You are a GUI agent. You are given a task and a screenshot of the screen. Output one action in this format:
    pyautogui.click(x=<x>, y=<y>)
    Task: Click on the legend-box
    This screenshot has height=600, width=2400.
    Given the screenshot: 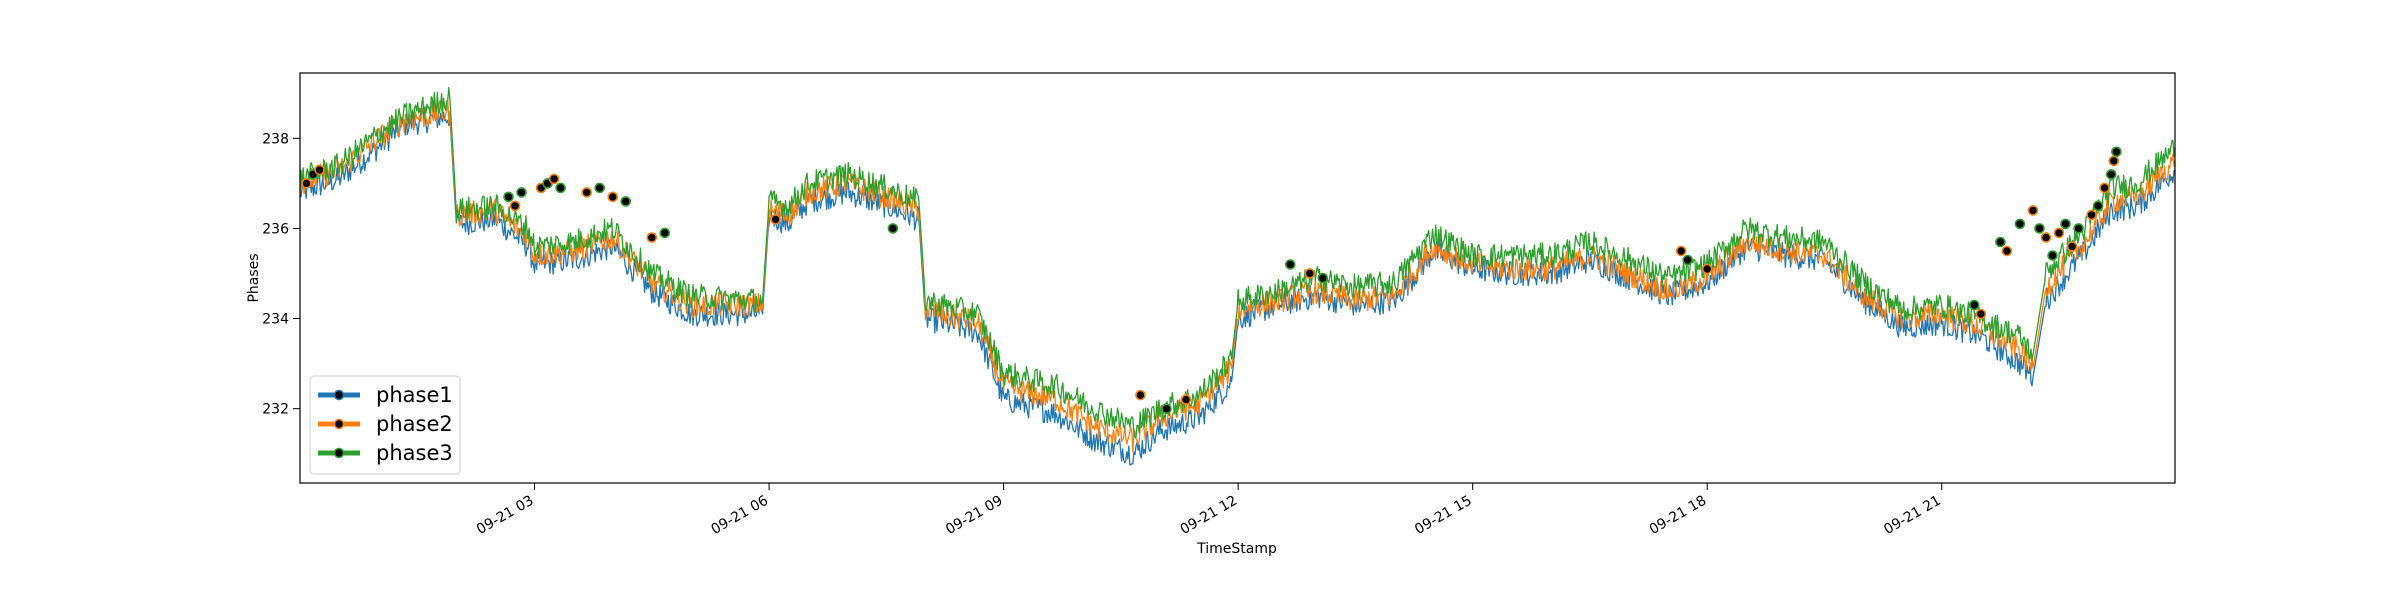 What is the action you would take?
    pyautogui.click(x=385, y=425)
    